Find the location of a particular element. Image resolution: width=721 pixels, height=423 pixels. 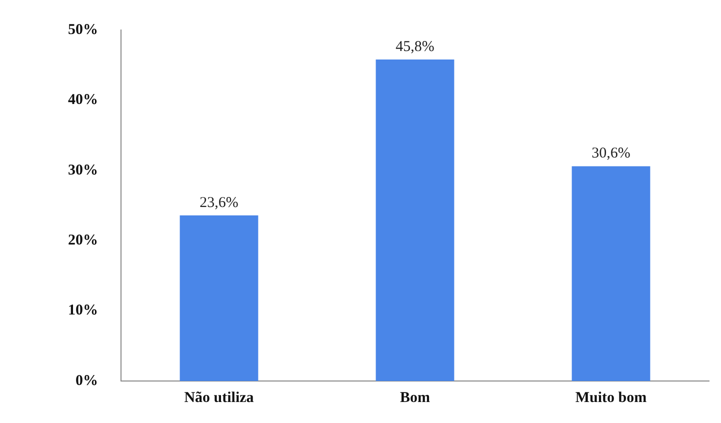

y-tick-label: 50% is located at coordinates (83, 30).